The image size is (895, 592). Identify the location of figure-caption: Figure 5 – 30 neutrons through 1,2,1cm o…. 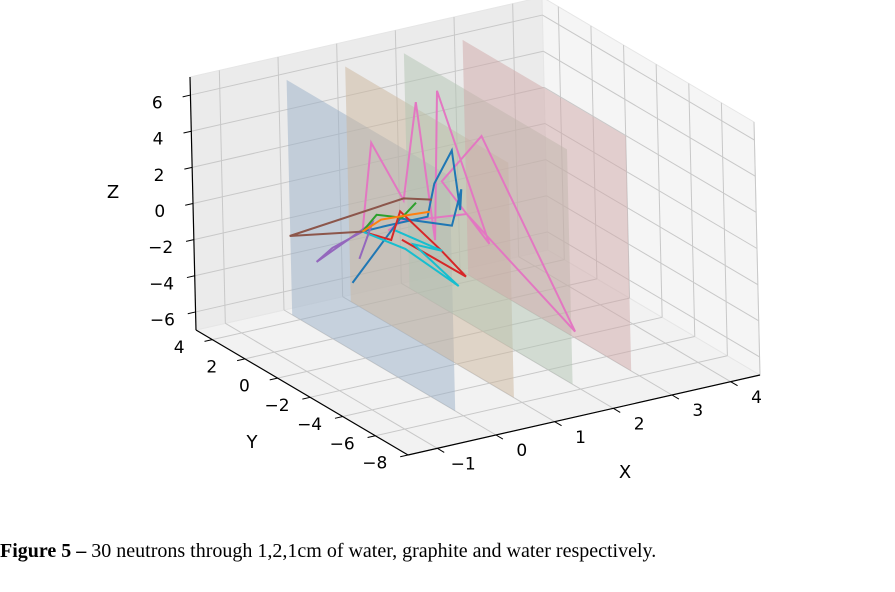
(447, 551).